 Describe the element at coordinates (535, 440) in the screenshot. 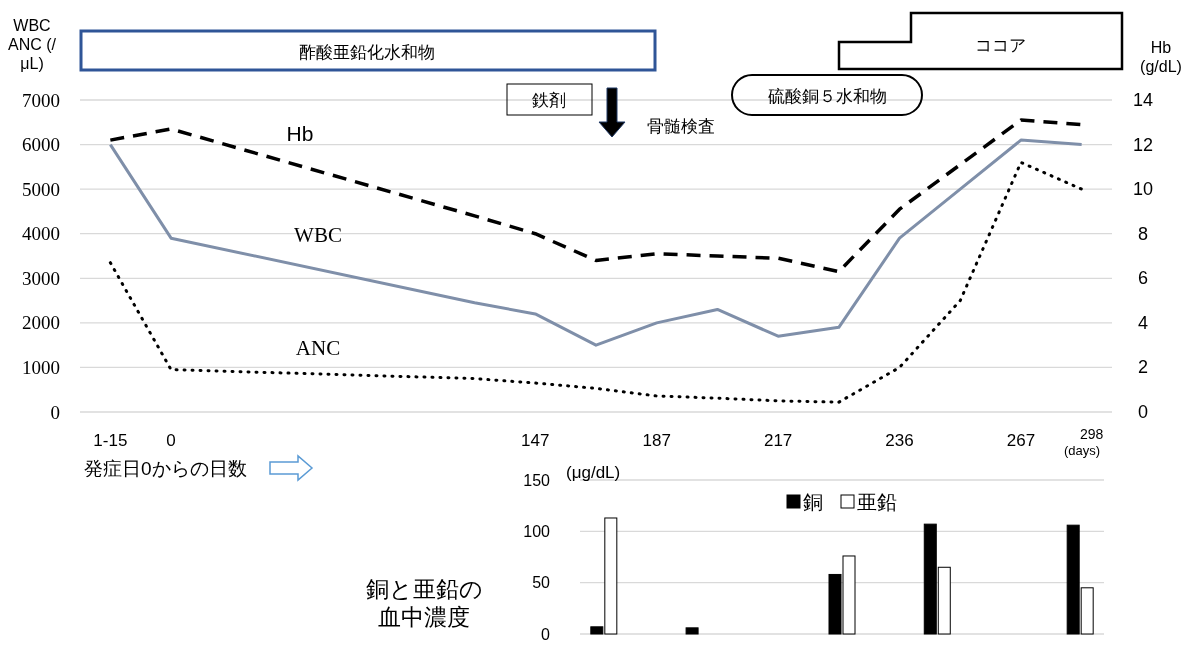

I see `x-tick-label: 147` at that location.